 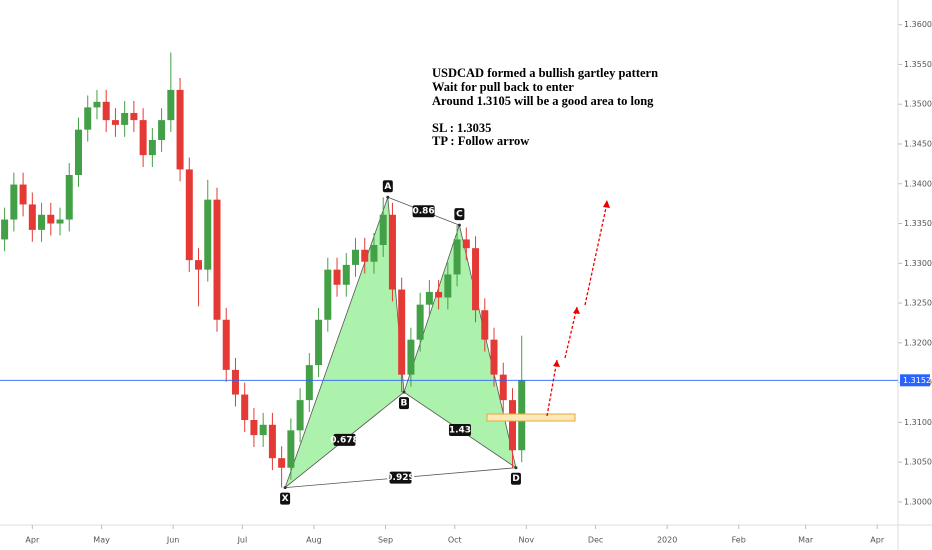 I want to click on x-tick-label: Nov, so click(x=527, y=540).